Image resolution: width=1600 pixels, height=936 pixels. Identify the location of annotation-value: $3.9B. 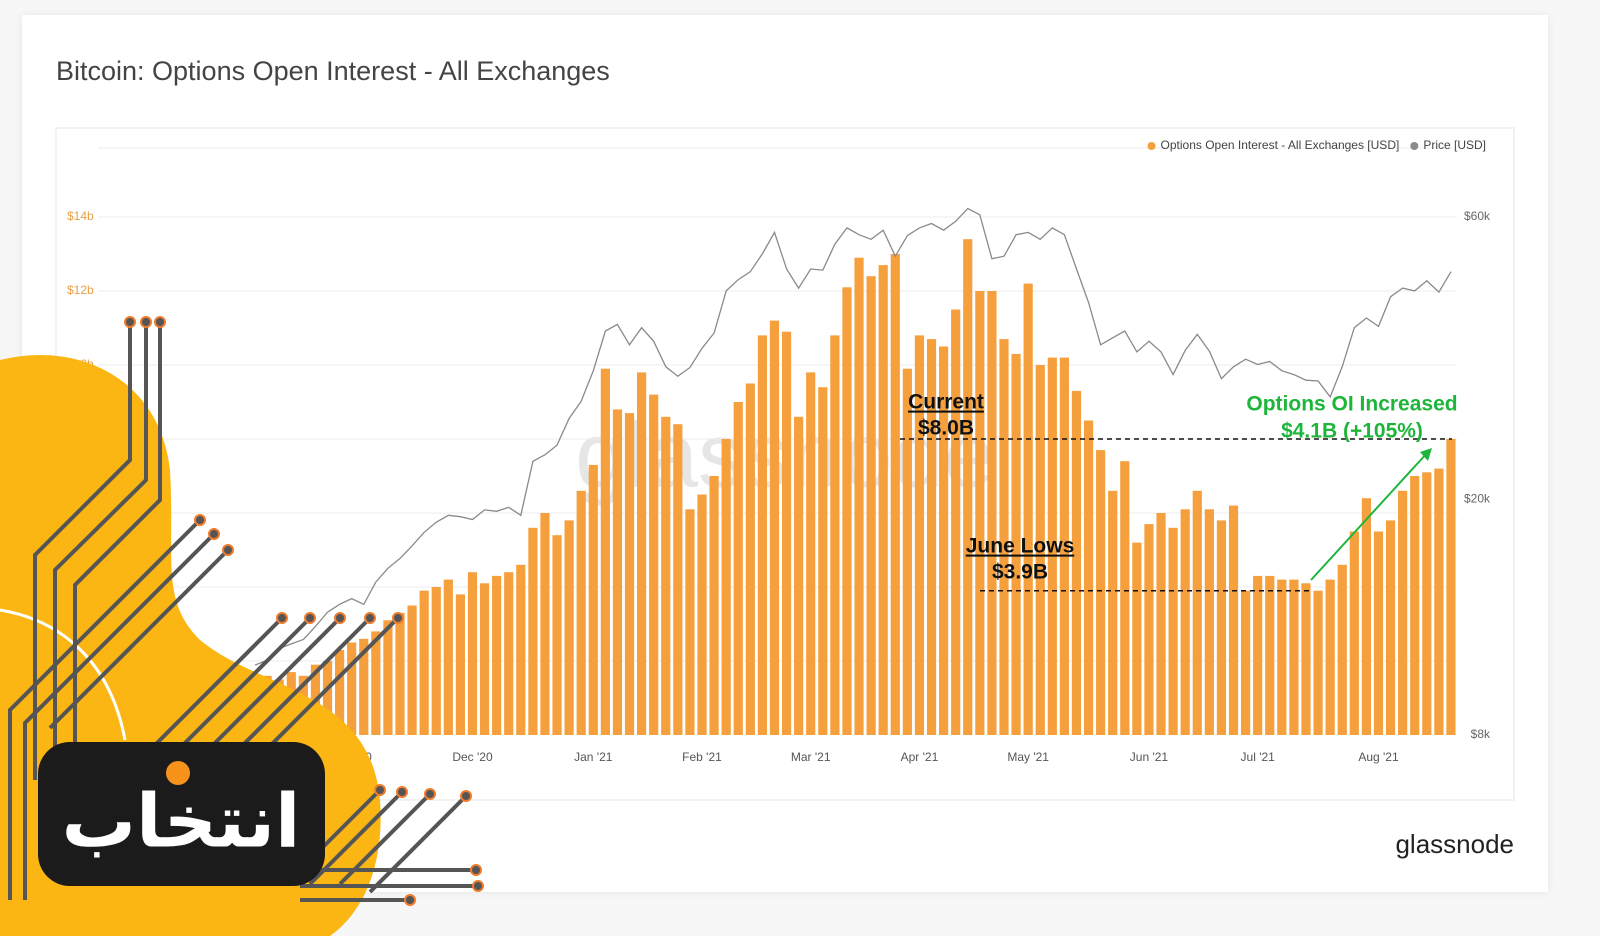
(1020, 572).